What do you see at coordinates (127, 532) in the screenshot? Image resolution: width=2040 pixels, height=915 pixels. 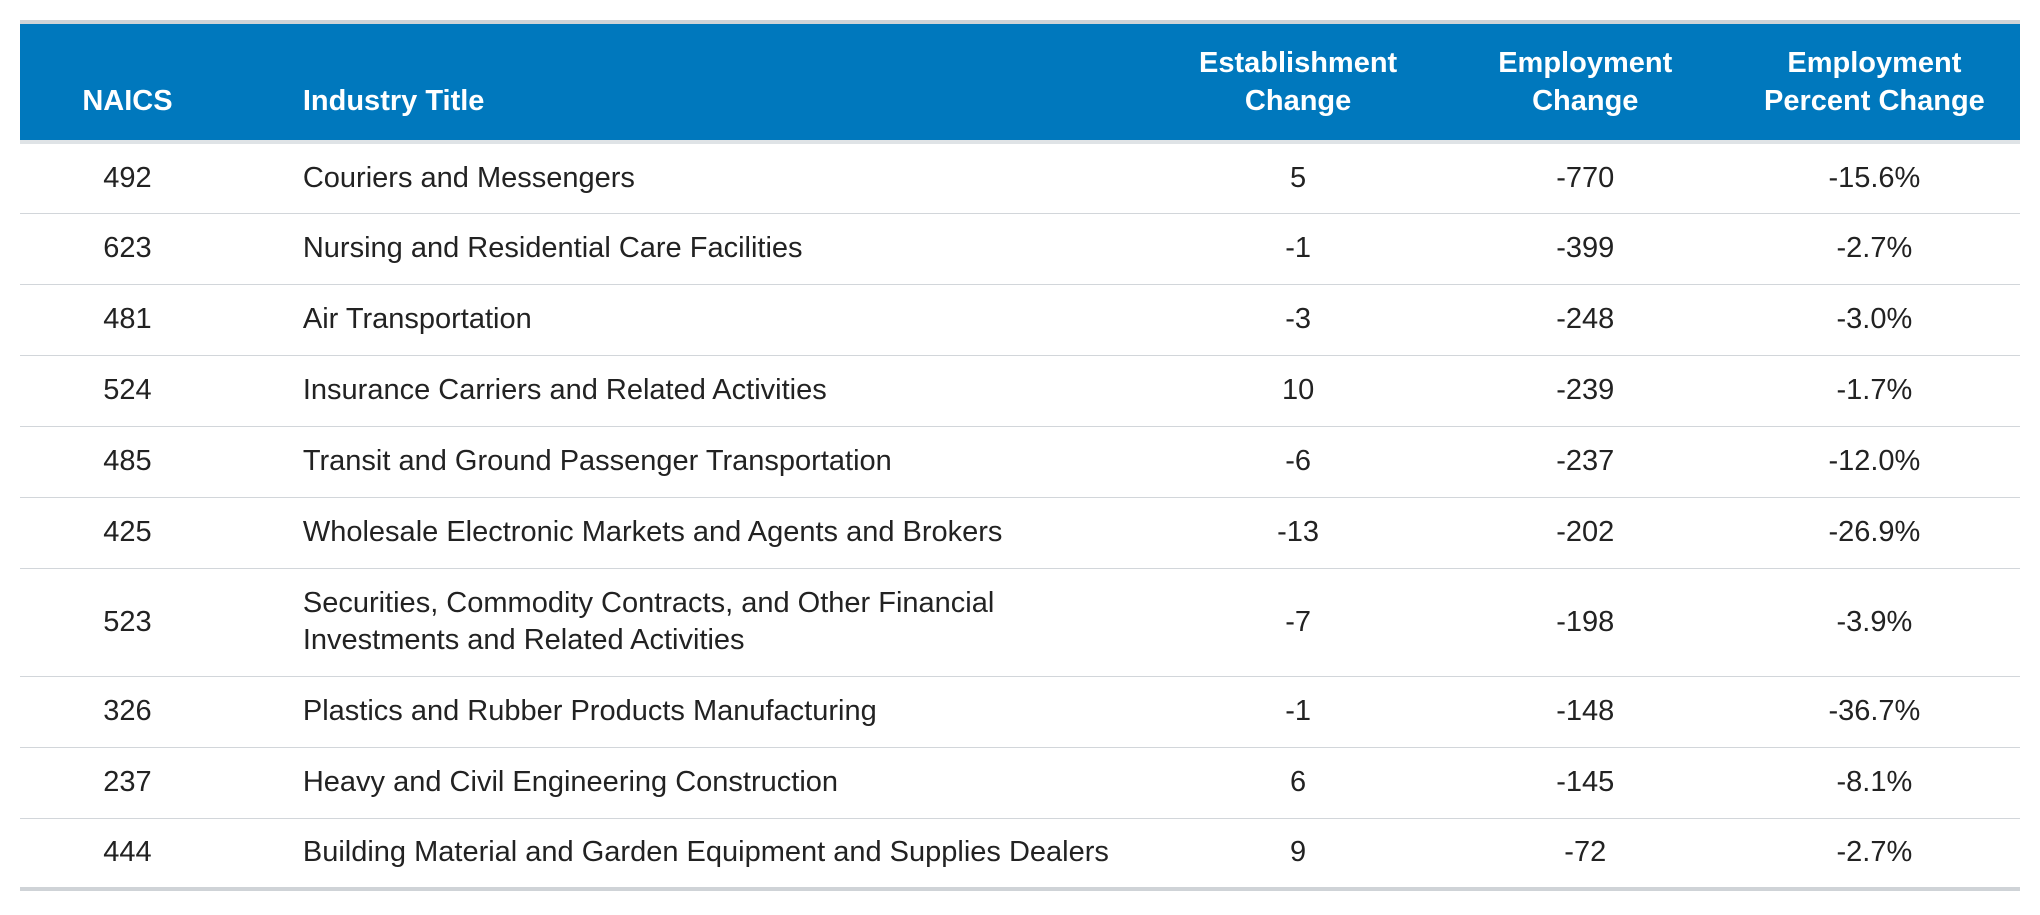 I see `naics-cell: 425` at bounding box center [127, 532].